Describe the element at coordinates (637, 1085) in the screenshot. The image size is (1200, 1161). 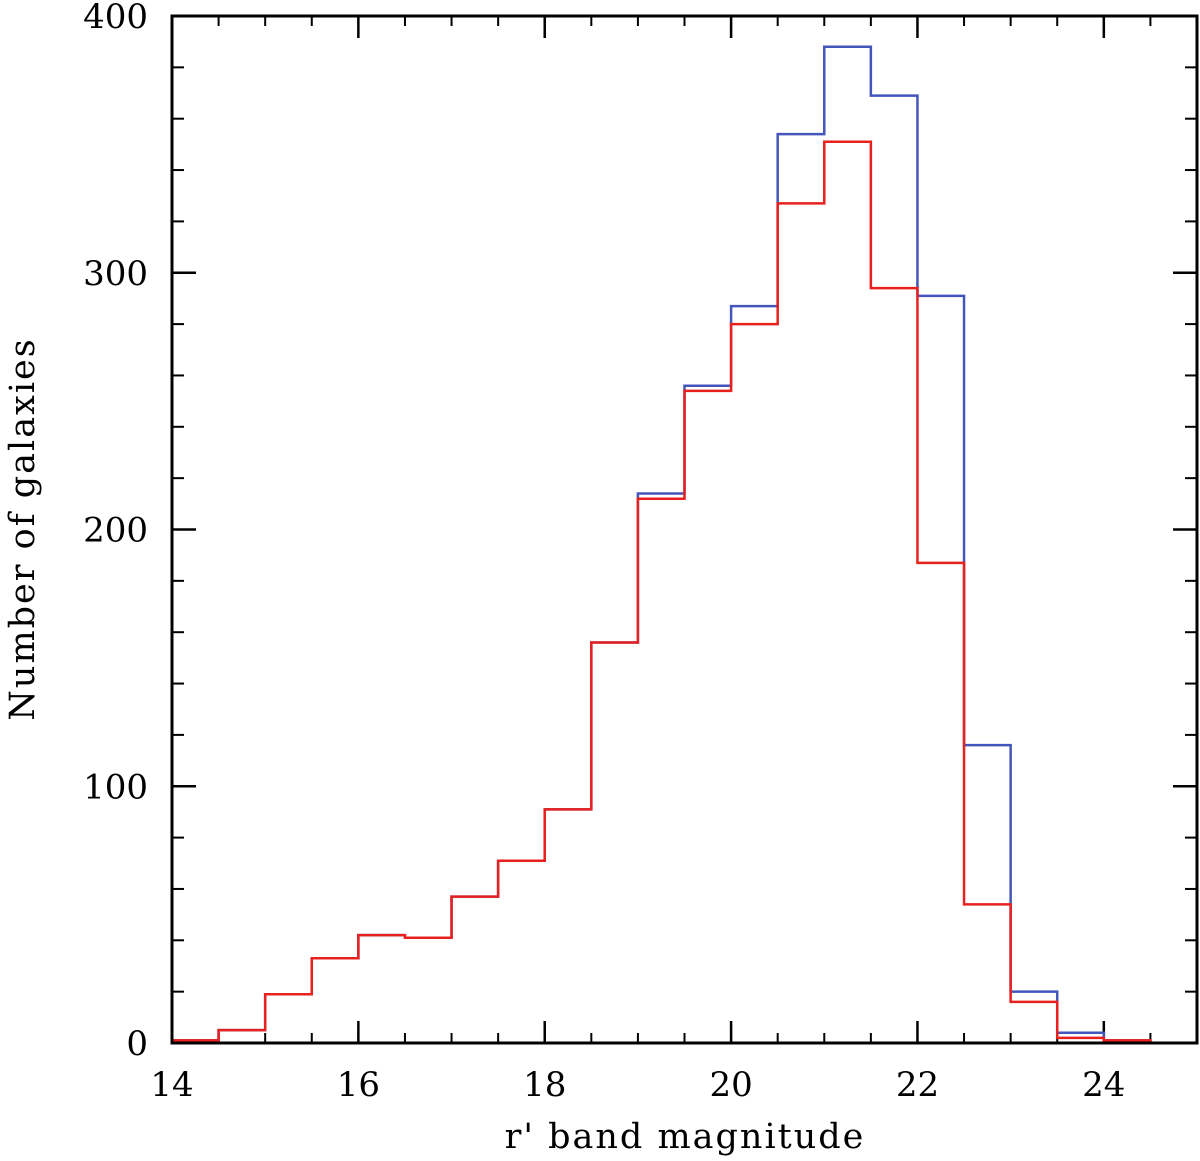
I see `x-tick-labels: 14 16 18 20 22 24` at that location.